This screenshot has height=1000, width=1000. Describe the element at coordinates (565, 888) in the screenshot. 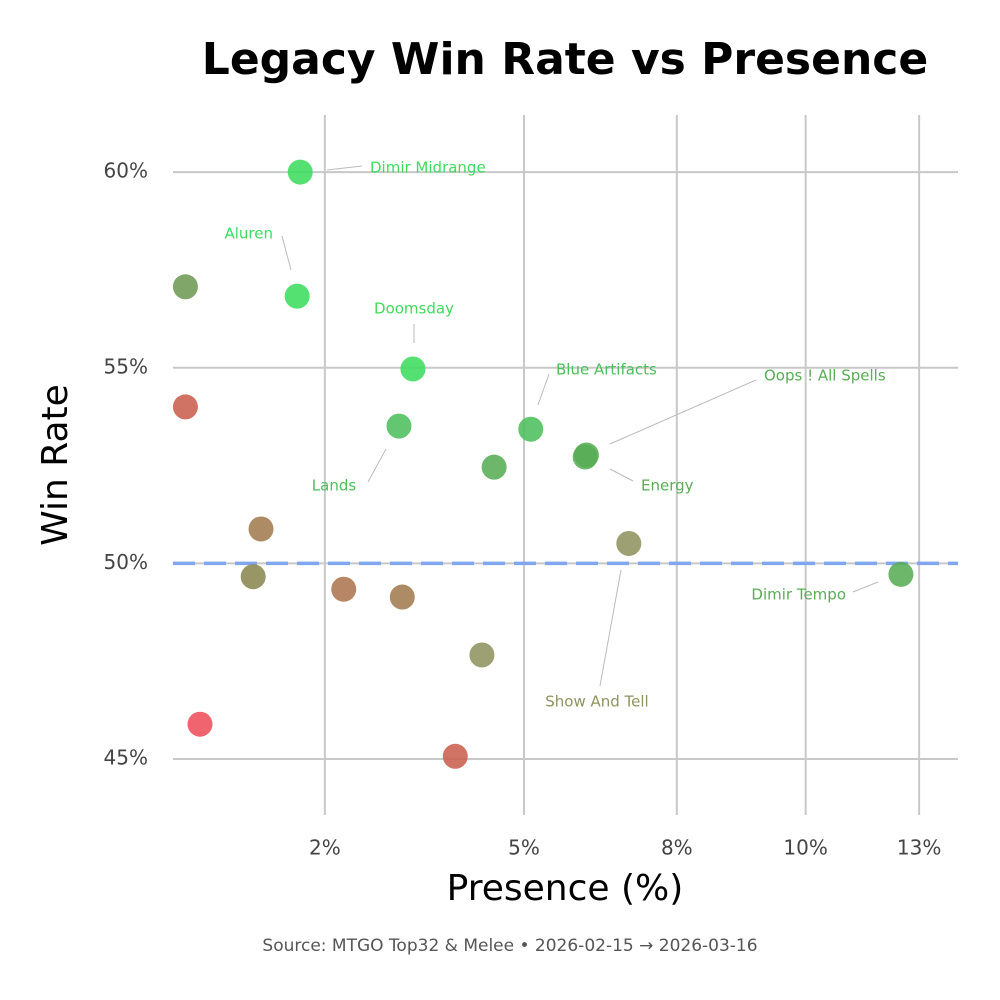

I see `x-axis-title: Presence (%)` at that location.